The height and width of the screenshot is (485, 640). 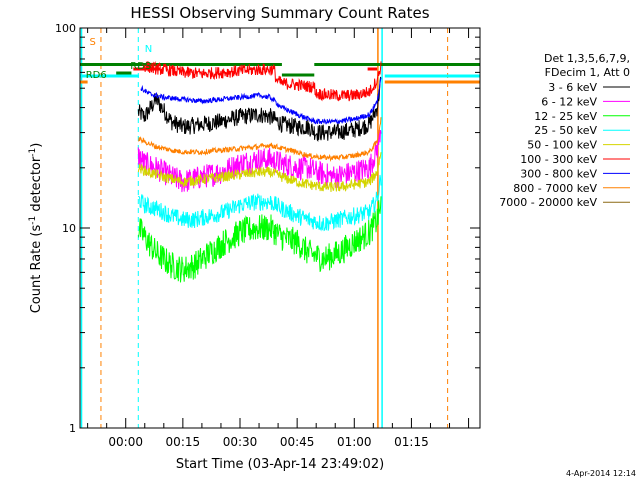 I want to click on annotation-s: S, so click(x=93, y=42).